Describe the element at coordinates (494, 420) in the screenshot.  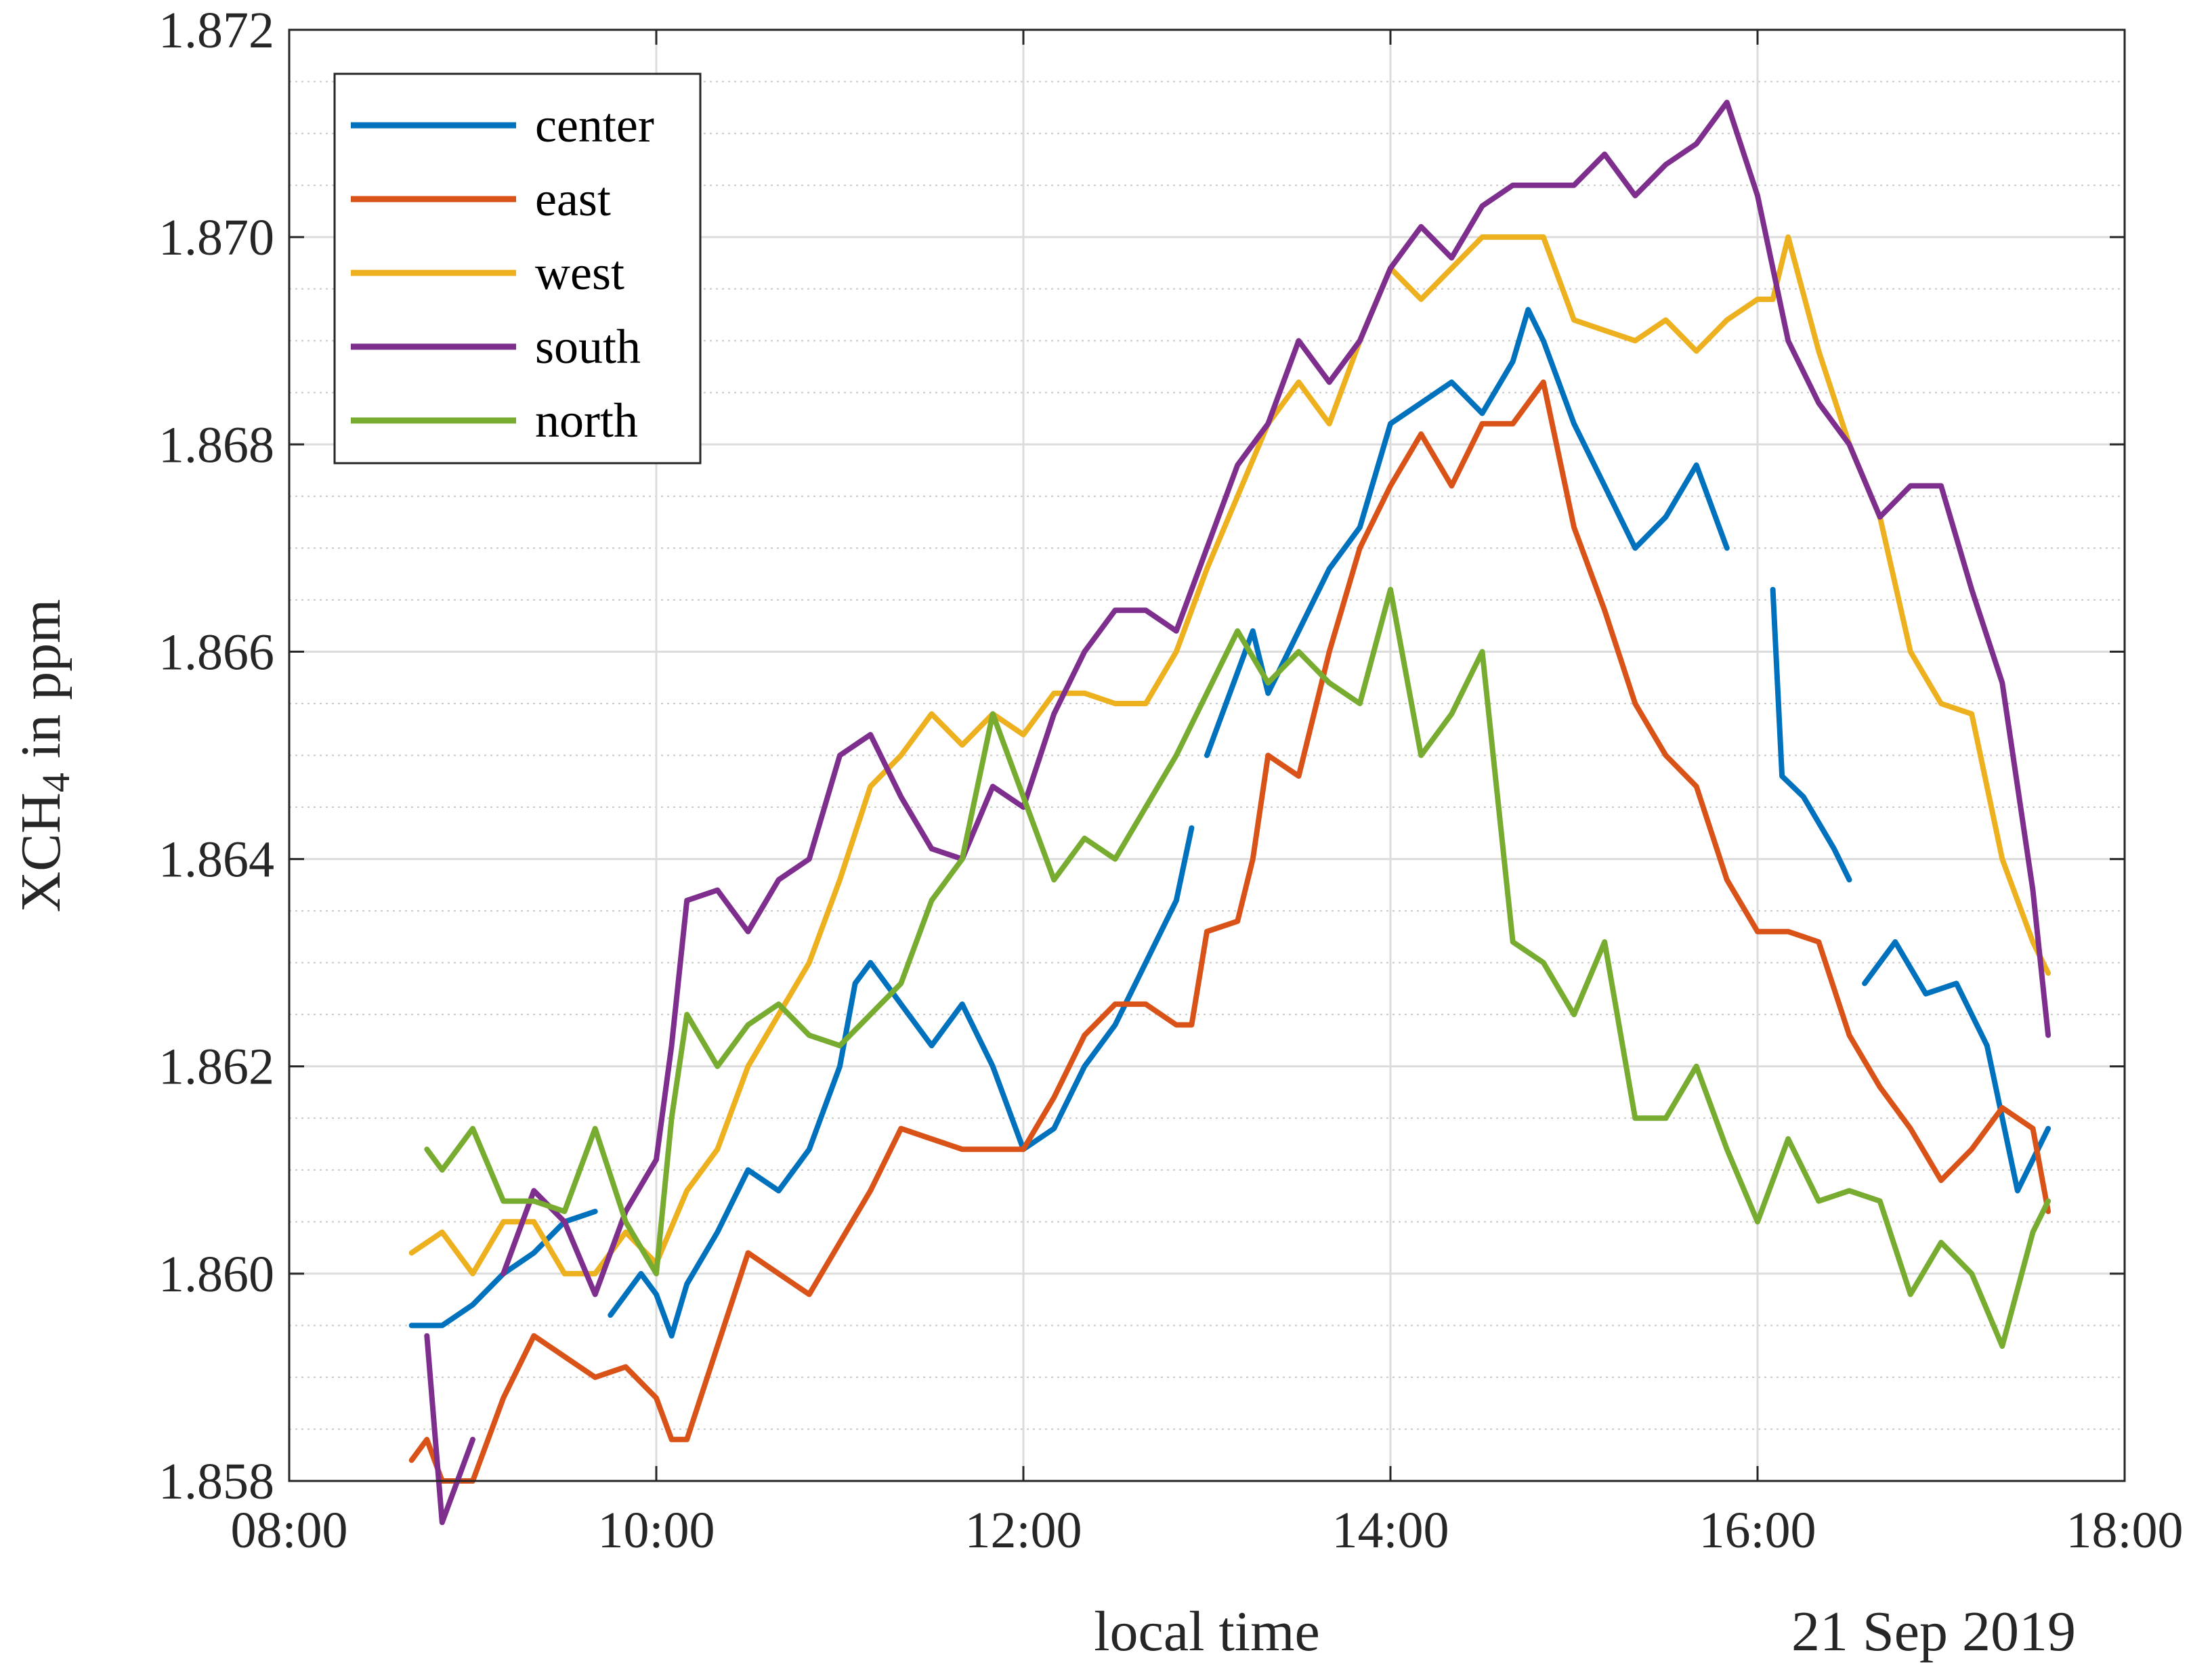
I see `legend-entry-north: north` at that location.